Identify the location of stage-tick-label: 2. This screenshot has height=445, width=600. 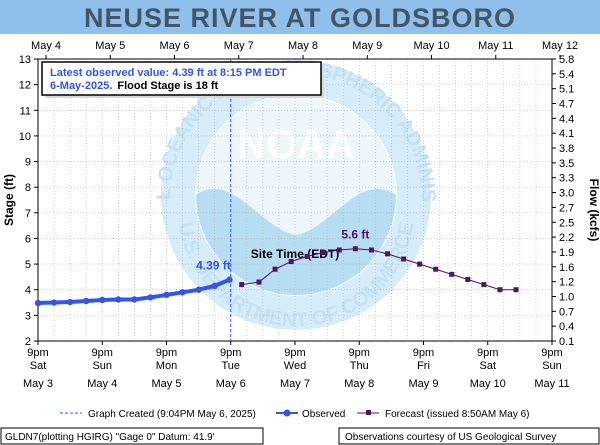
(28, 342).